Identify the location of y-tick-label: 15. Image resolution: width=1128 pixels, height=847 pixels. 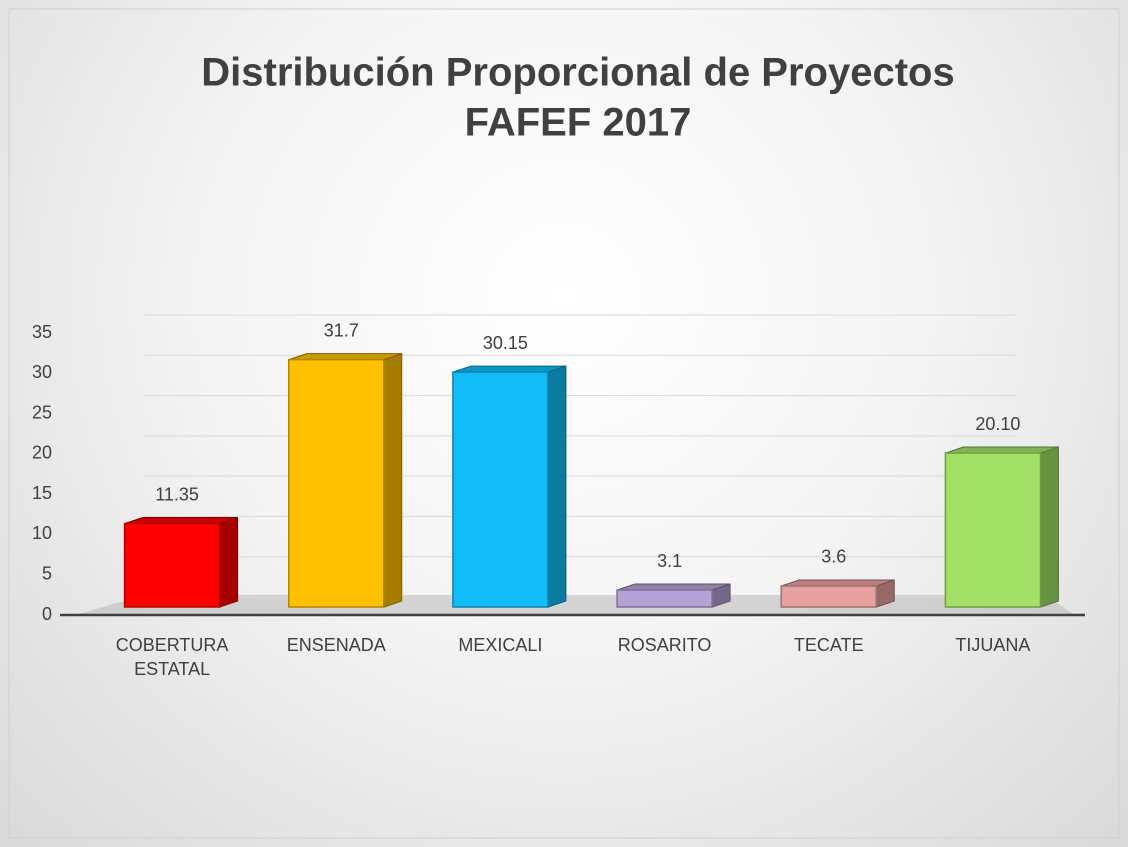
(42, 493).